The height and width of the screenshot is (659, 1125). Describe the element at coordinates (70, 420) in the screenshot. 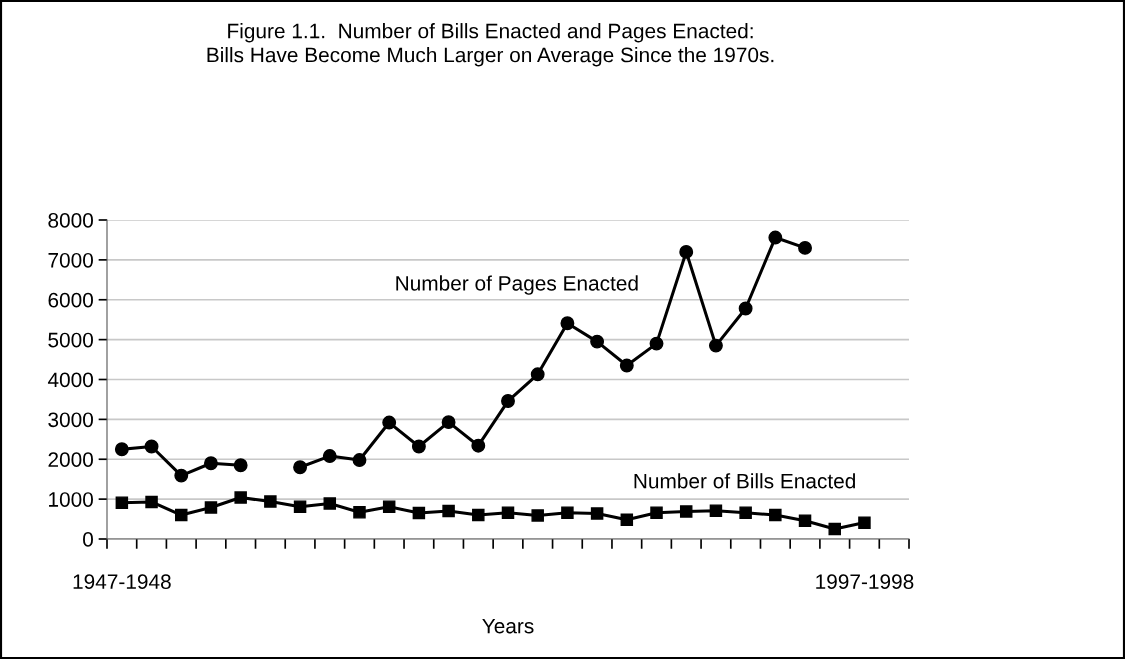

I see `y-tick-label: 3000` at that location.